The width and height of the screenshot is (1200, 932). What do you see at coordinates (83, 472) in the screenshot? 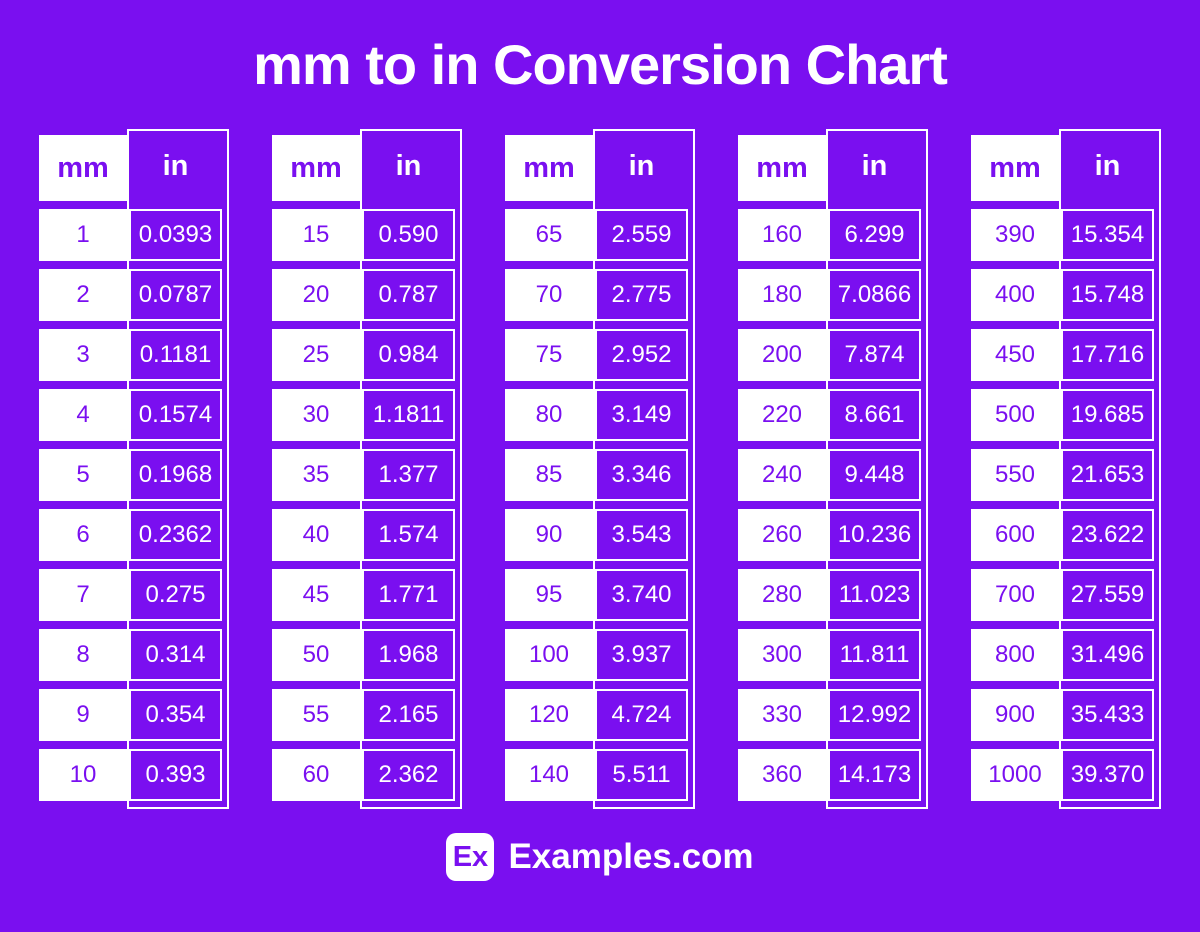
I see `mm-column: mm 1 2 3 4 5 6 7 8 9 10` at bounding box center [83, 472].